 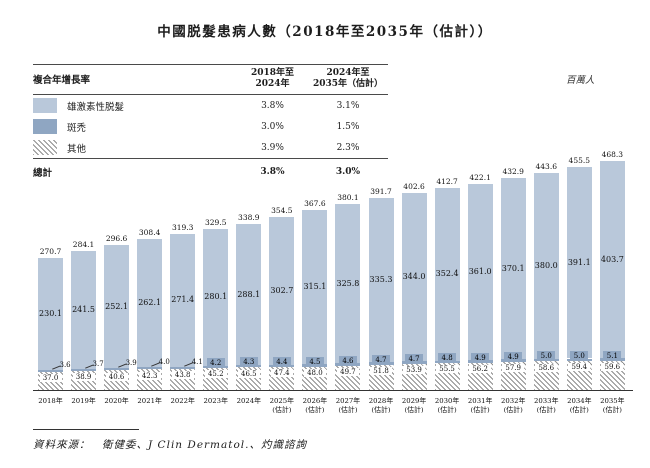 What do you see at coordinates (83, 310) in the screenshot?
I see `androgenetic-value-label: 241.5` at bounding box center [83, 310].